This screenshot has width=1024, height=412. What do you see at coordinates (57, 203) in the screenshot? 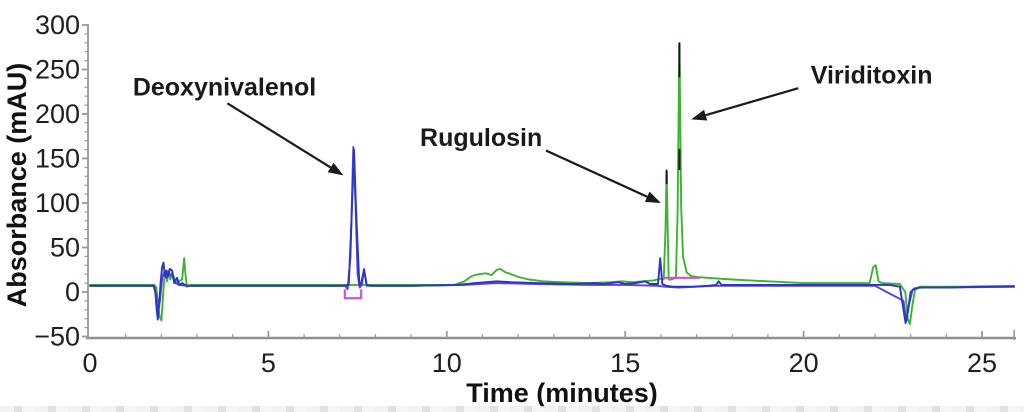
I see `y-tick-label: 100` at bounding box center [57, 203].